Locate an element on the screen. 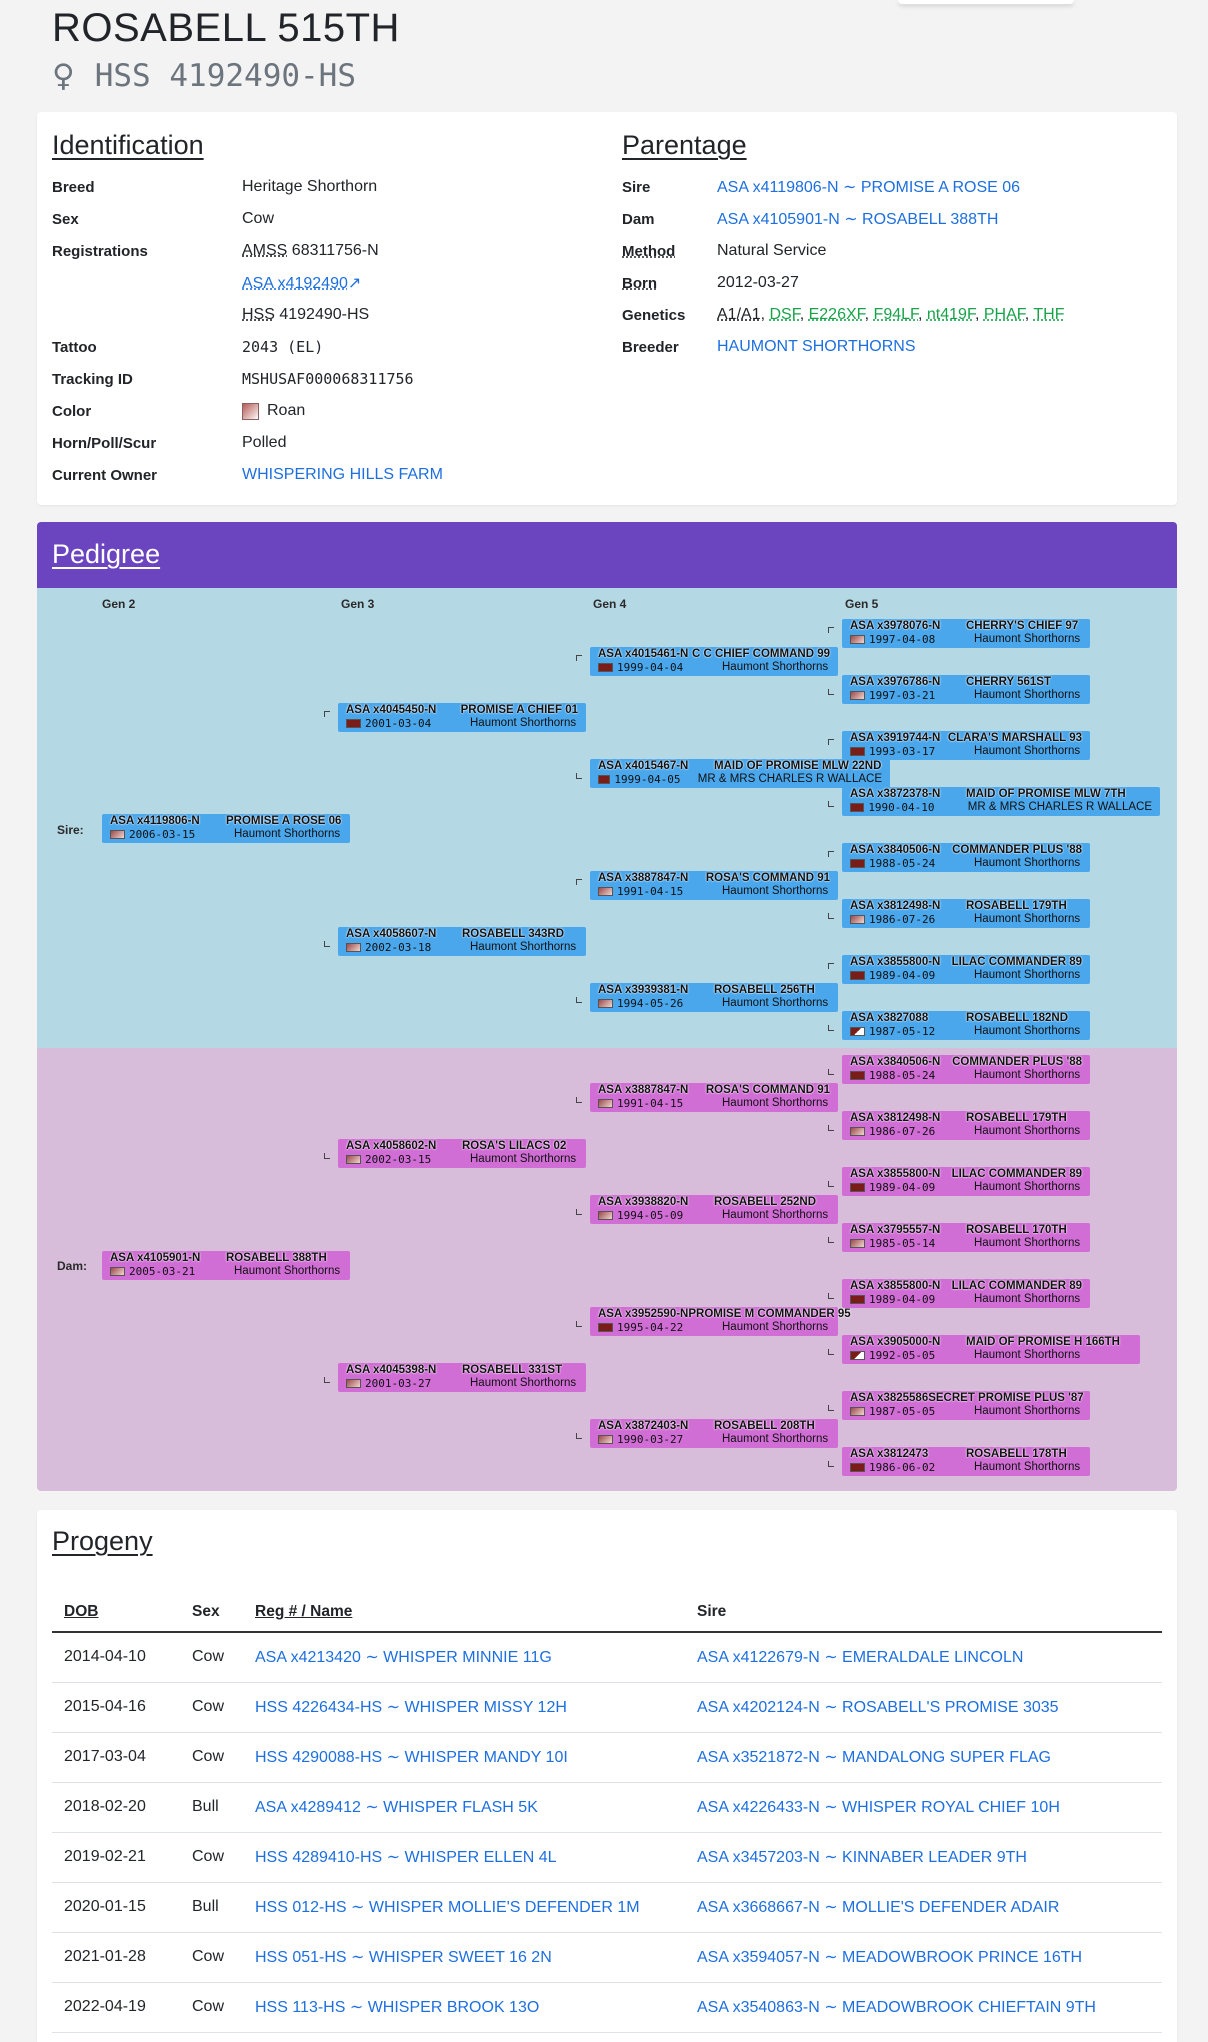  amss-abbr: AMSS is located at coordinates (265, 250).